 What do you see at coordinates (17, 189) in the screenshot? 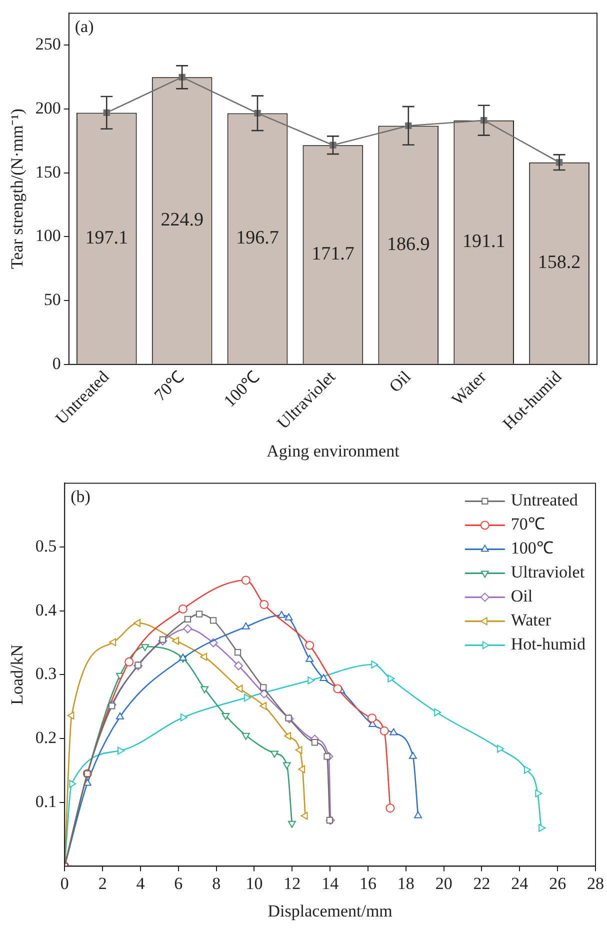
I see `y-axis-title: Tear strength/(N·mm⁻¹)` at bounding box center [17, 189].